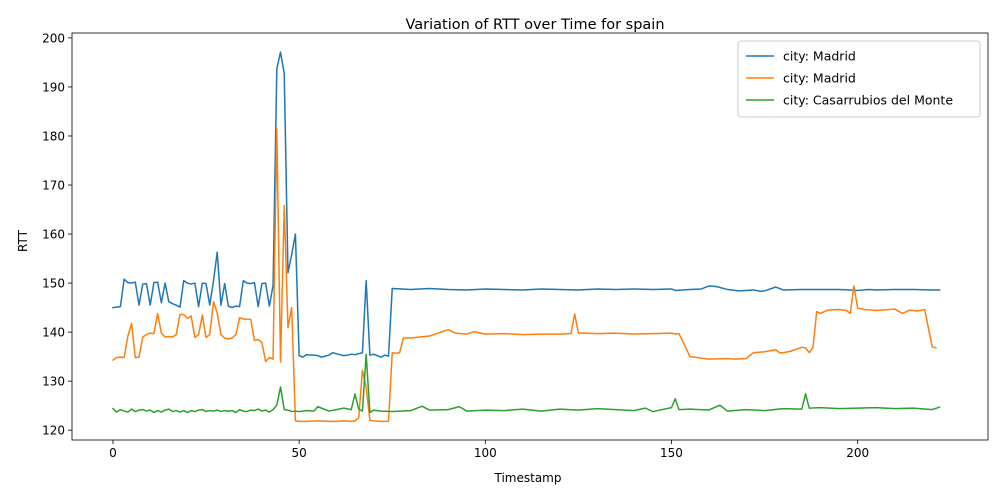 This screenshot has height=500, width=1000. Describe the element at coordinates (857, 453) in the screenshot. I see `x-tick-label: 200` at that location.